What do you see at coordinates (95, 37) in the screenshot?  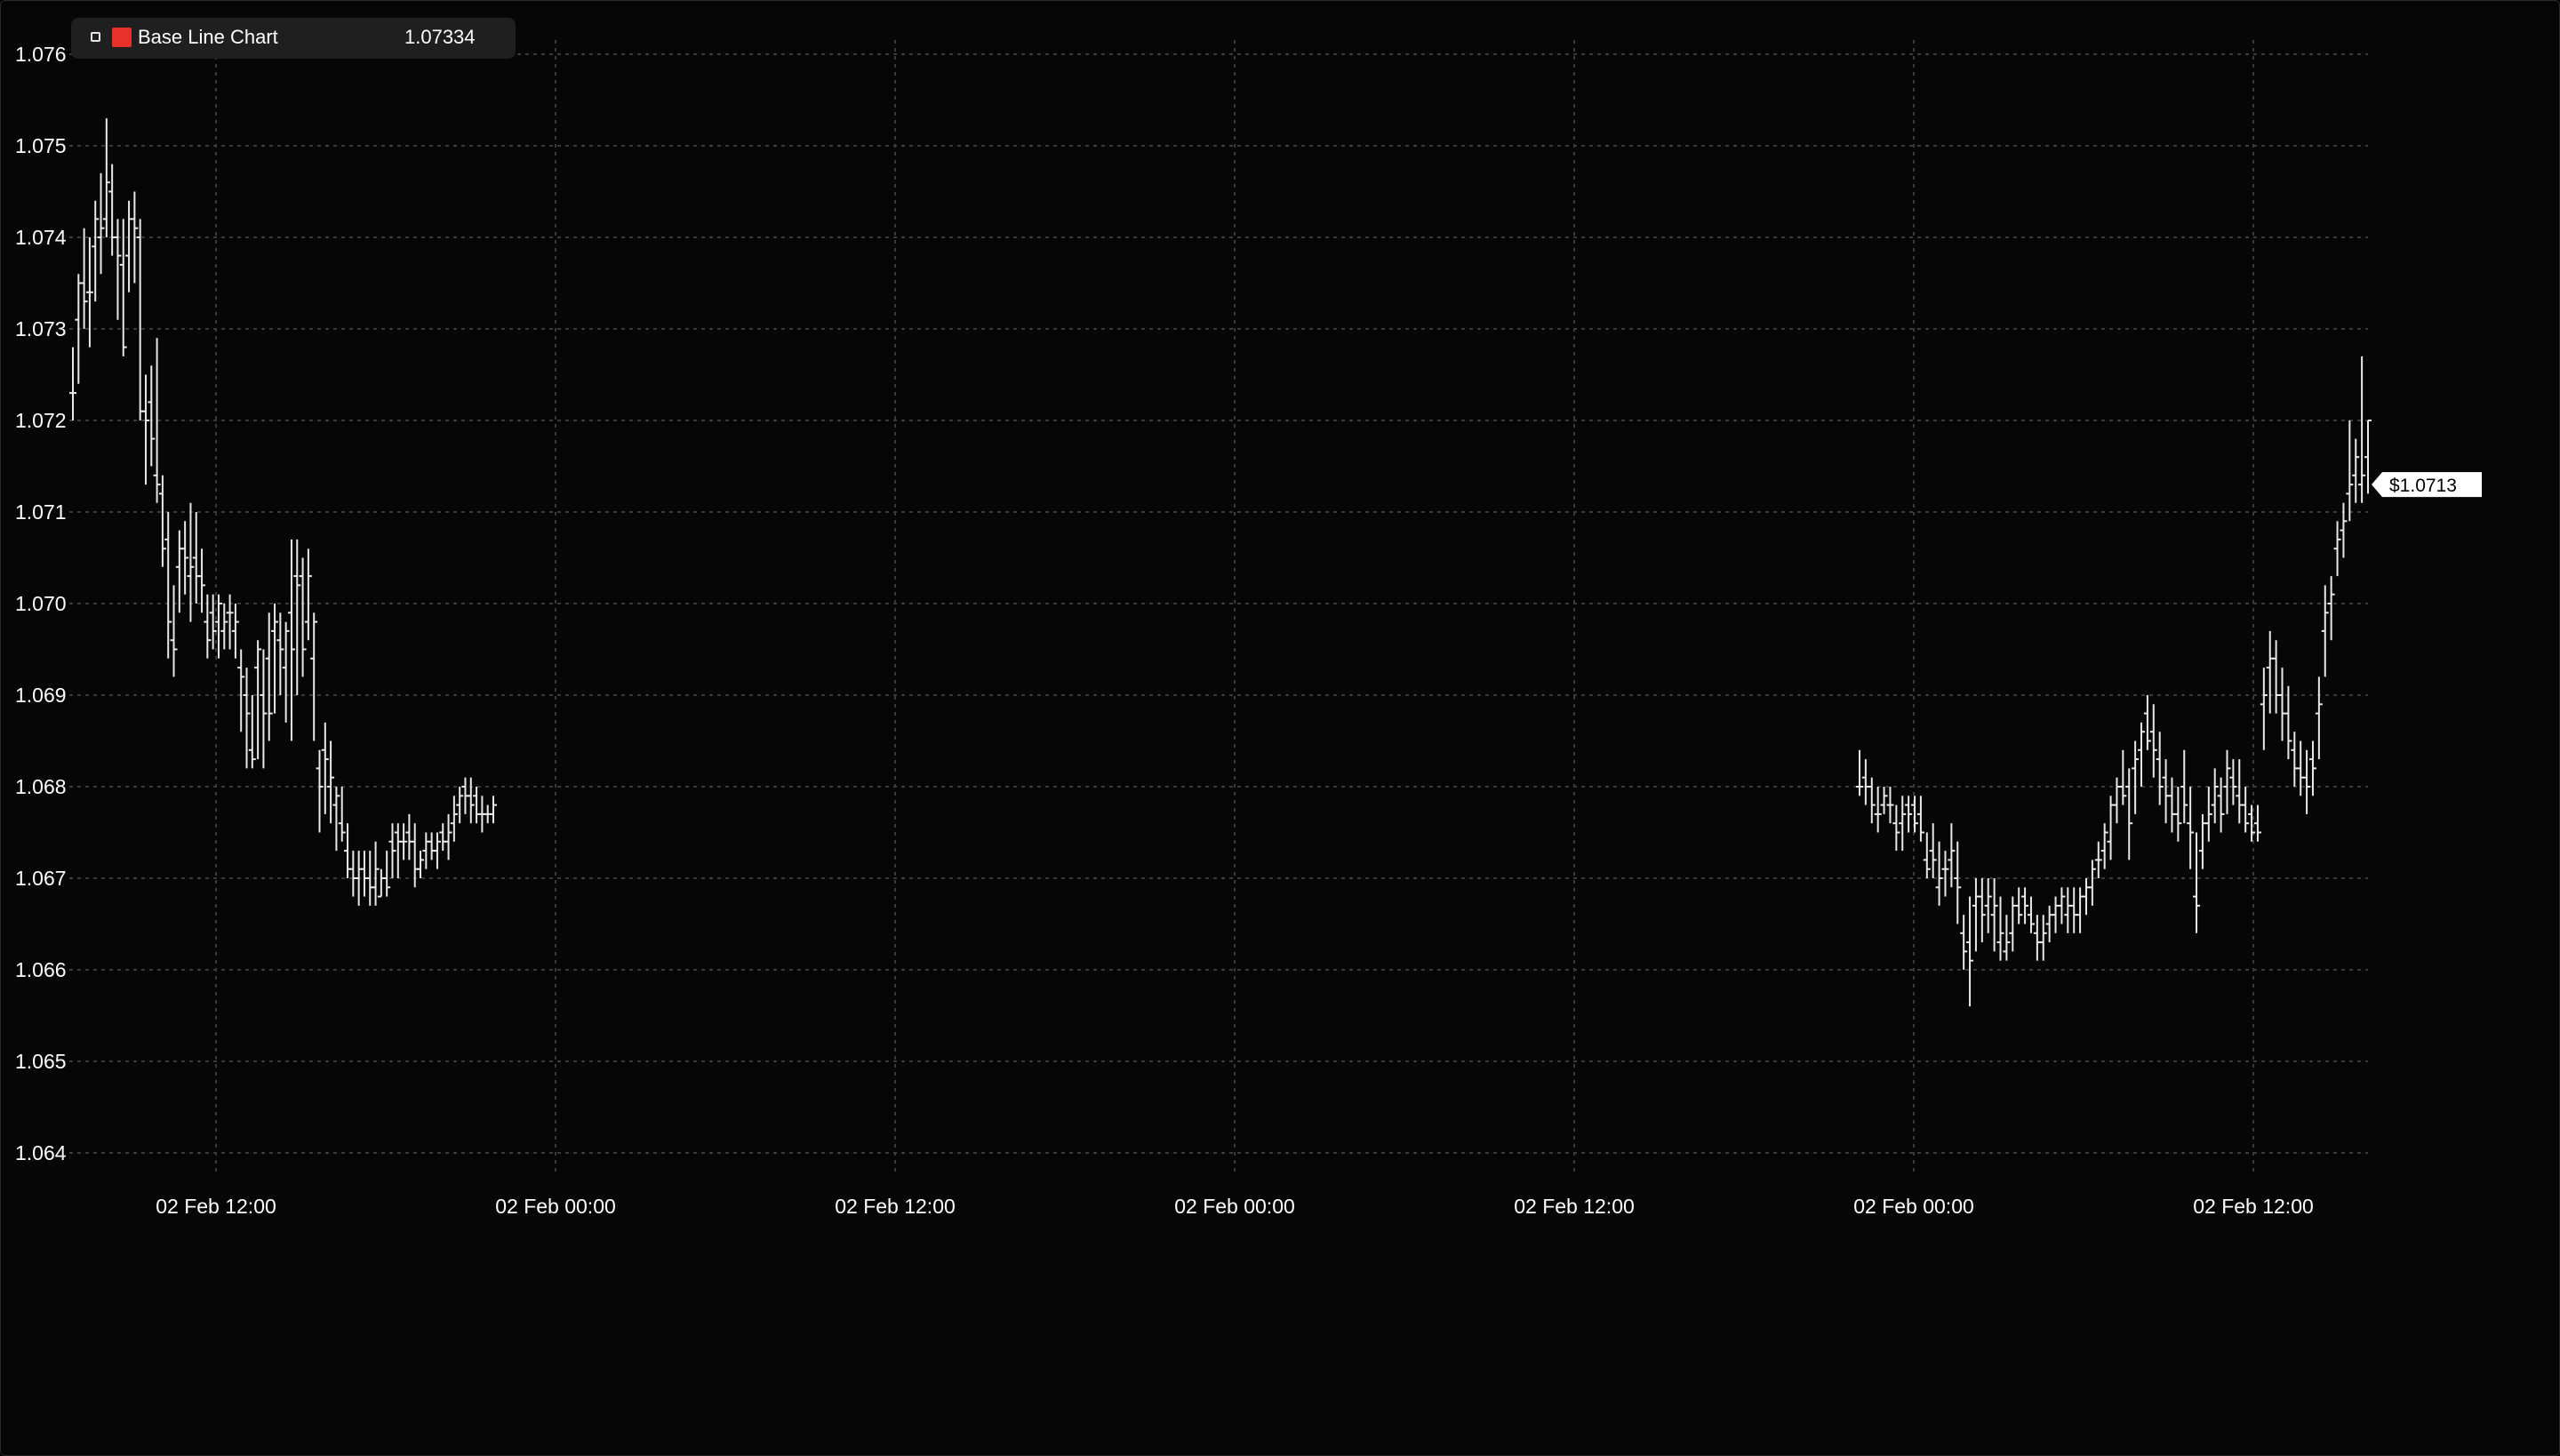 I see `visibility-toggle-icon` at bounding box center [95, 37].